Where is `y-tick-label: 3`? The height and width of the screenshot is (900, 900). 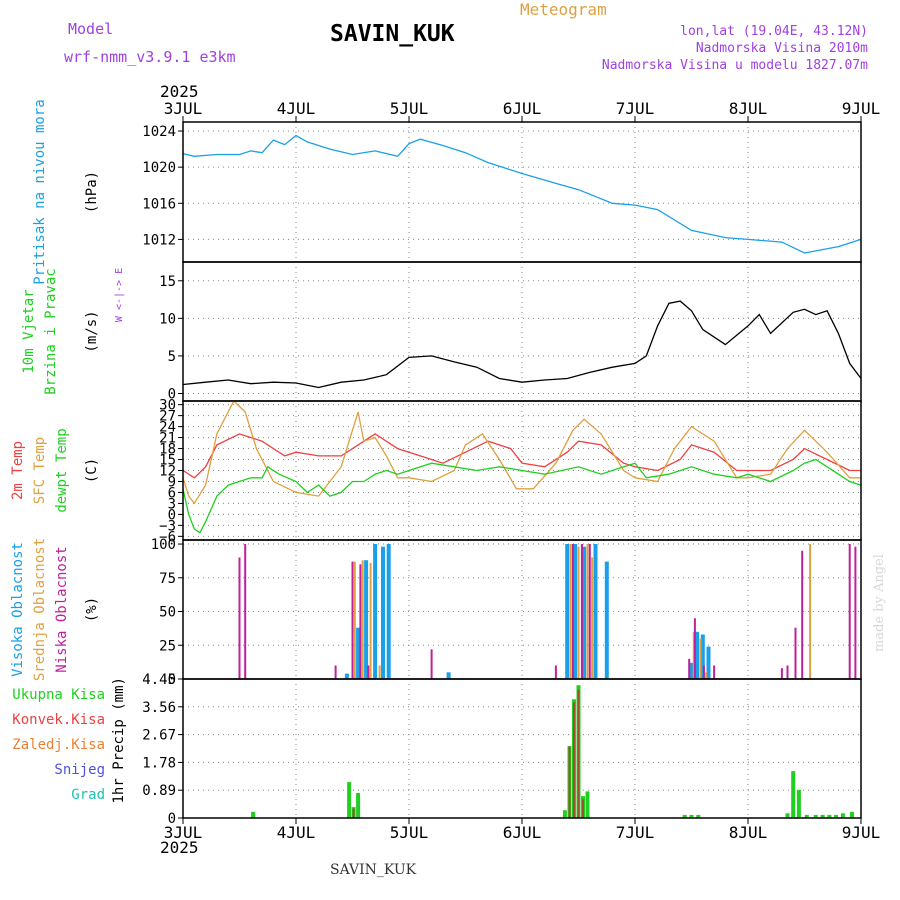
y-tick-label: 3 is located at coordinates (172, 504).